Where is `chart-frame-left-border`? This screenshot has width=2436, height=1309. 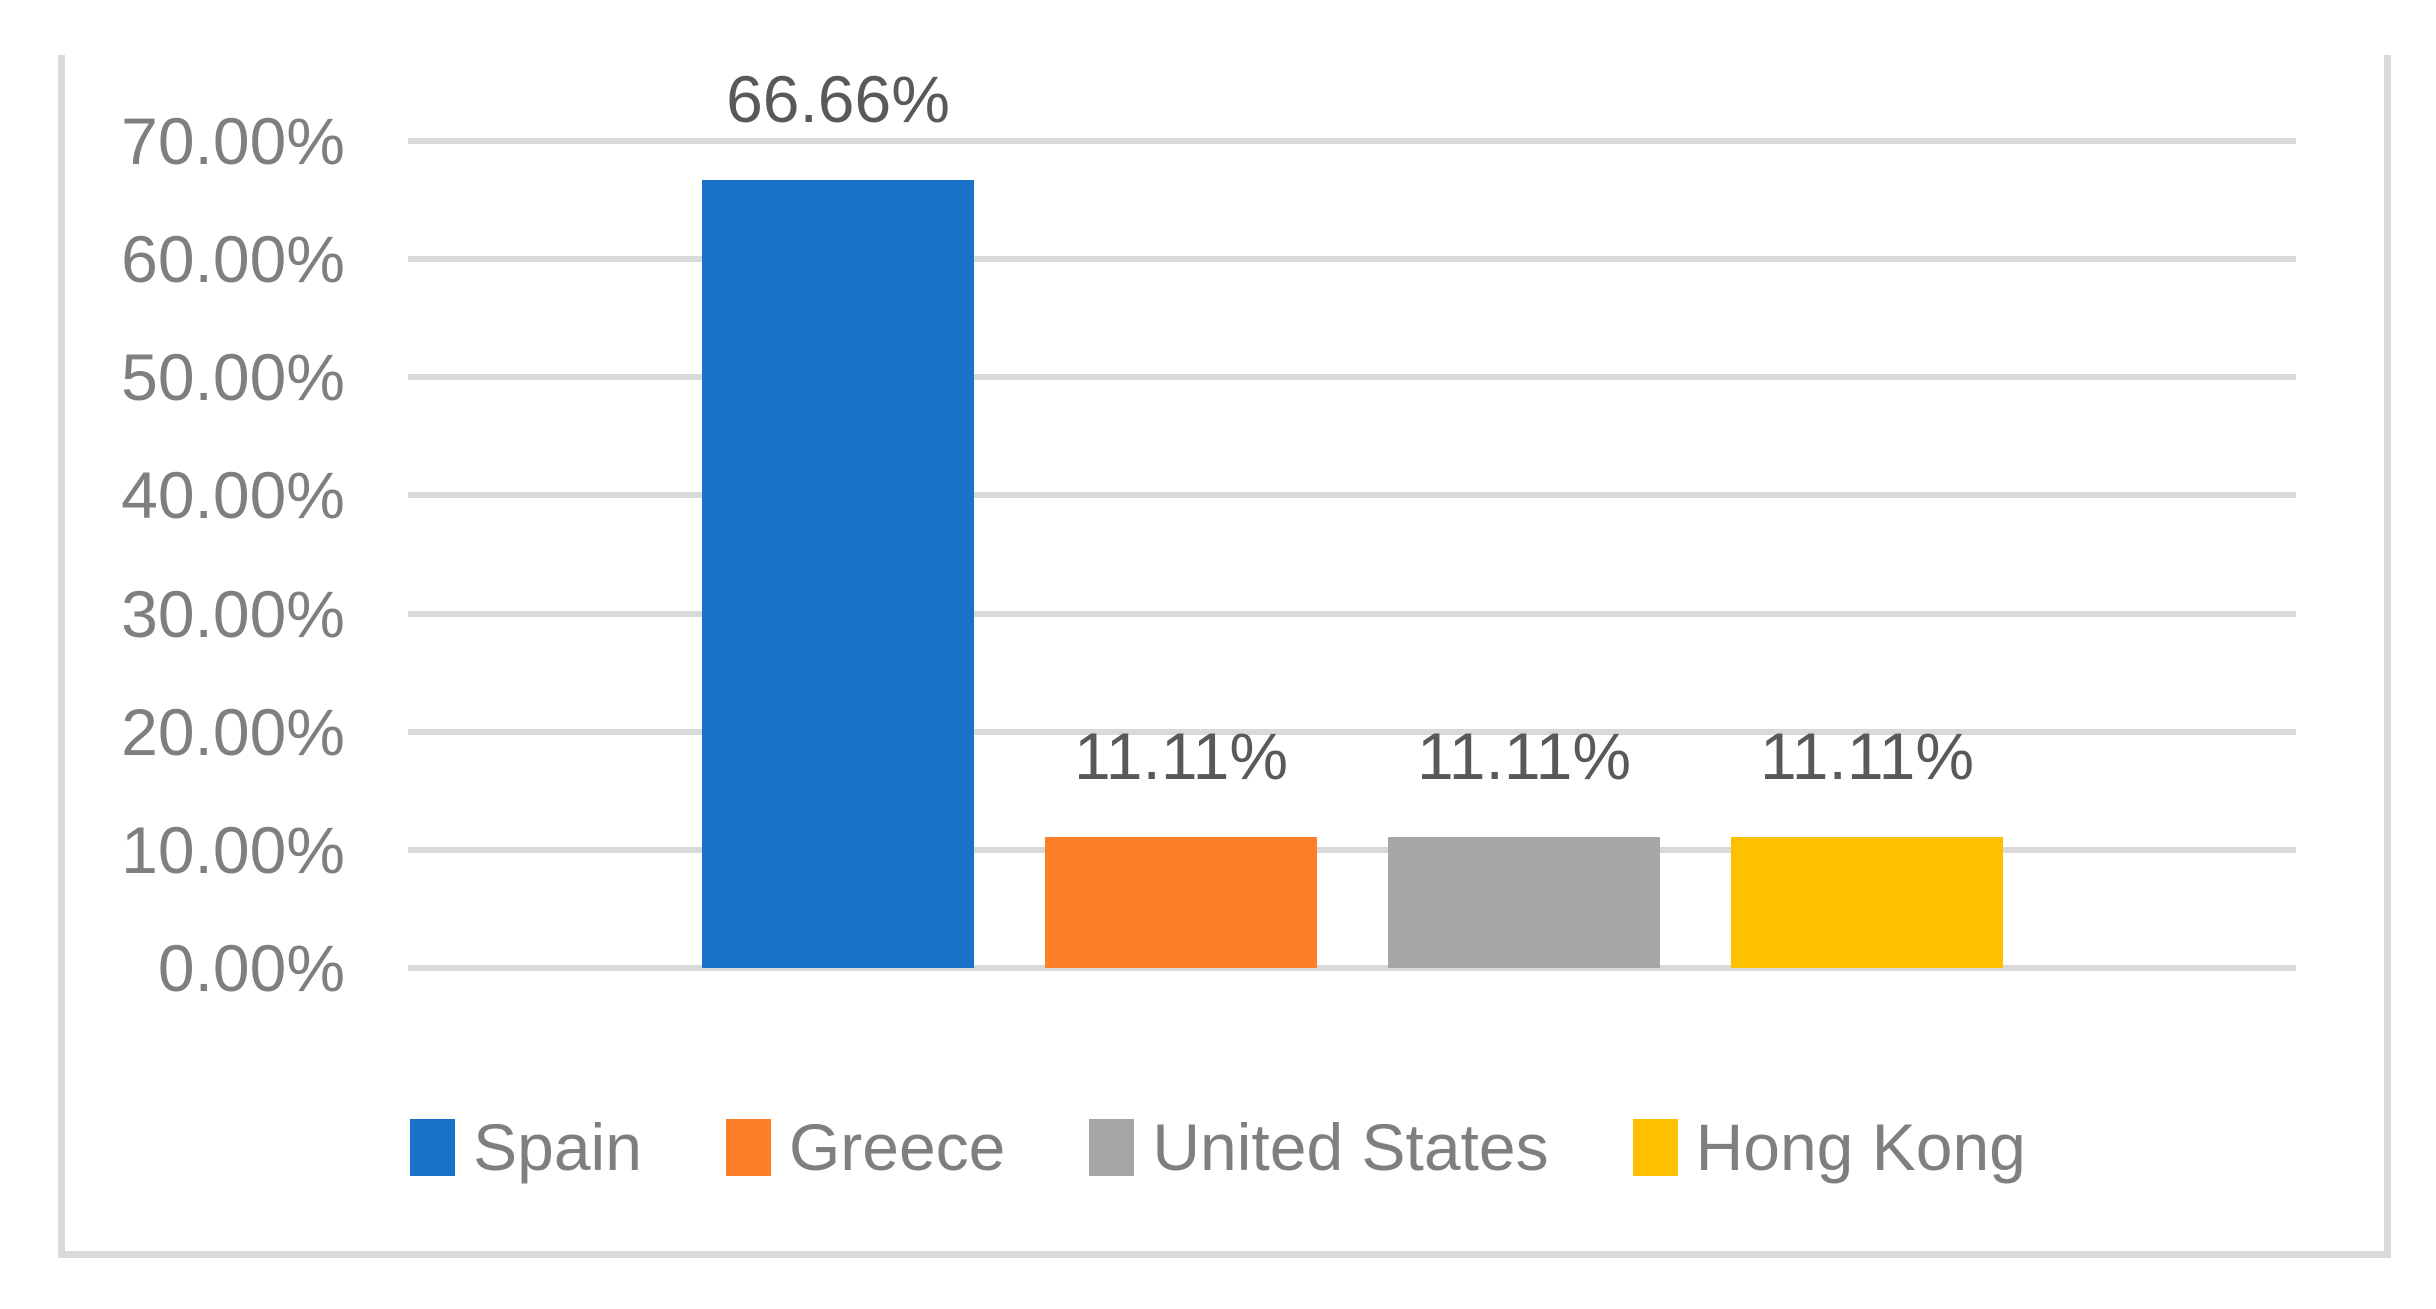 chart-frame-left-border is located at coordinates (61, 656).